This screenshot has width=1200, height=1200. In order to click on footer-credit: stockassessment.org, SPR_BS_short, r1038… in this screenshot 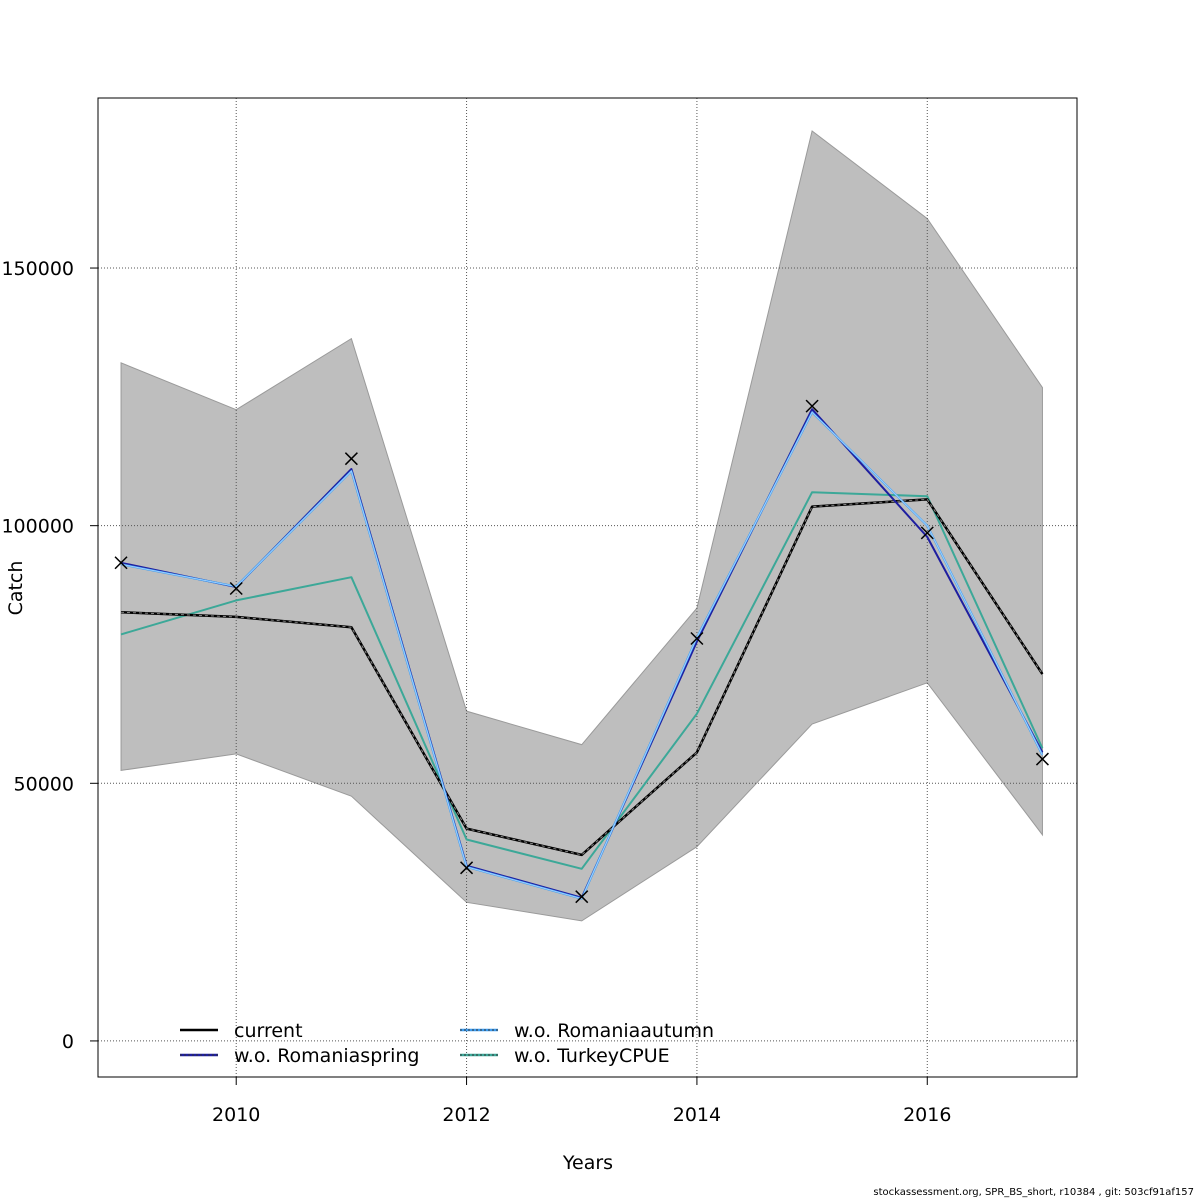, I will do `click(1033, 1192)`.